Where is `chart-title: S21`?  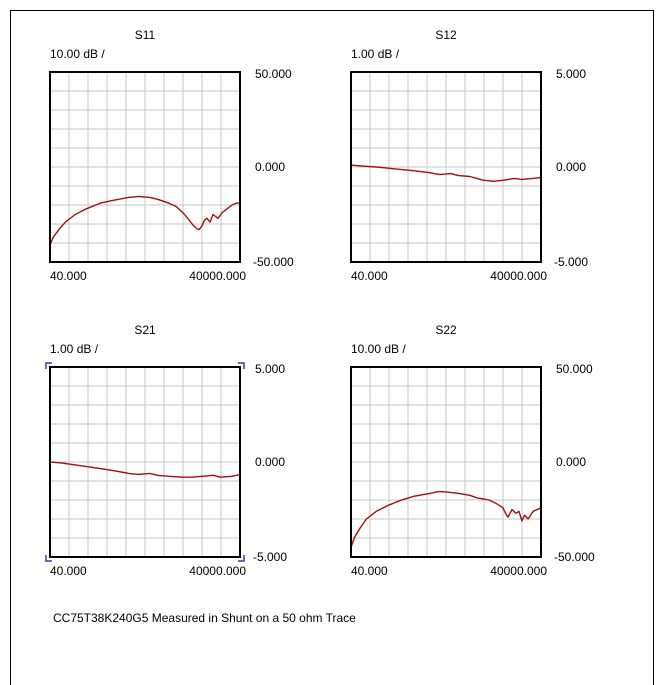
chart-title: S21 is located at coordinates (145, 330).